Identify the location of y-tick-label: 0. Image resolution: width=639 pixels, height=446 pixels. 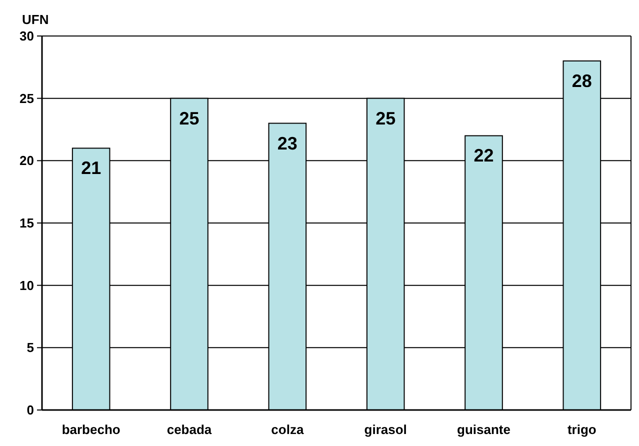
(30, 410).